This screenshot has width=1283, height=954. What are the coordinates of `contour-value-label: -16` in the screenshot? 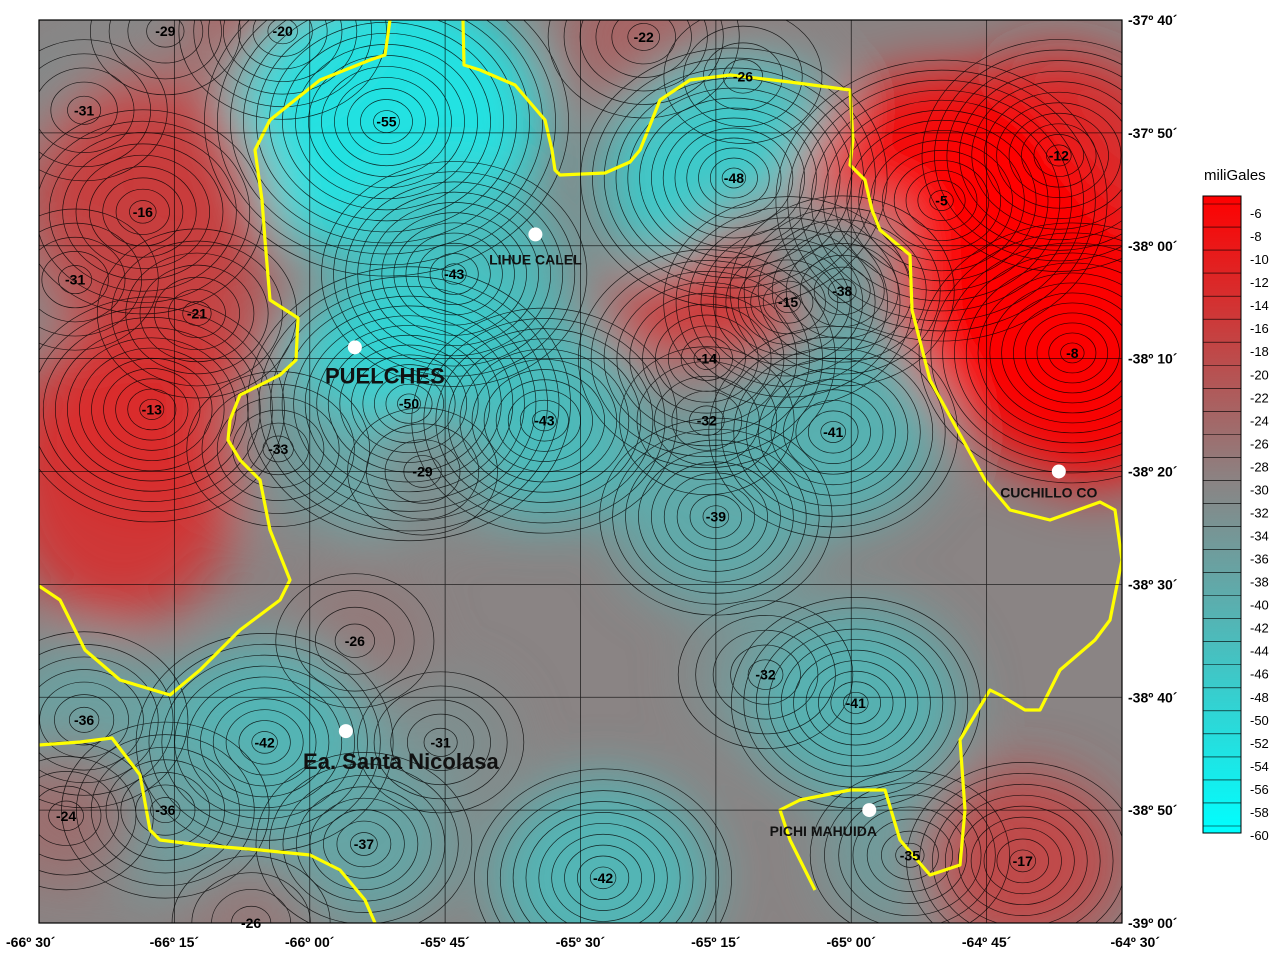 It's located at (143, 212).